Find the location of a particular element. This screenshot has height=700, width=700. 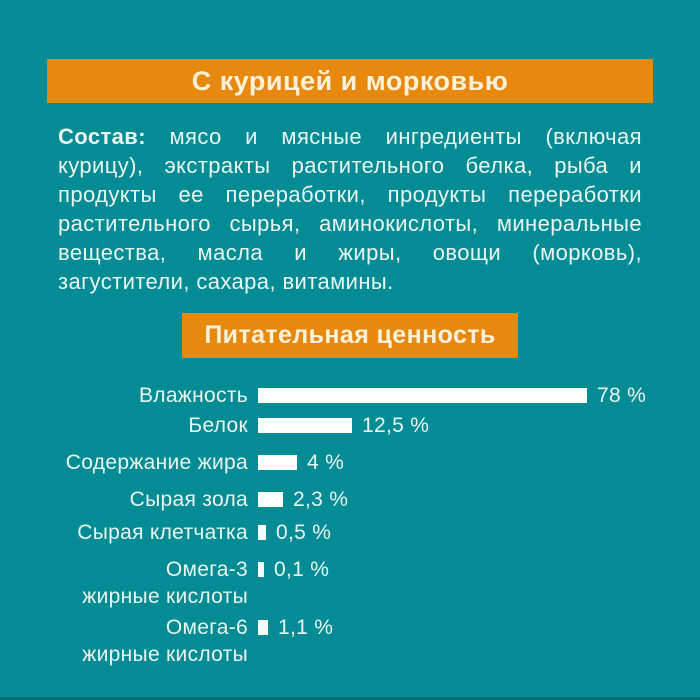

value-label: 2,3 % is located at coordinates (321, 499).